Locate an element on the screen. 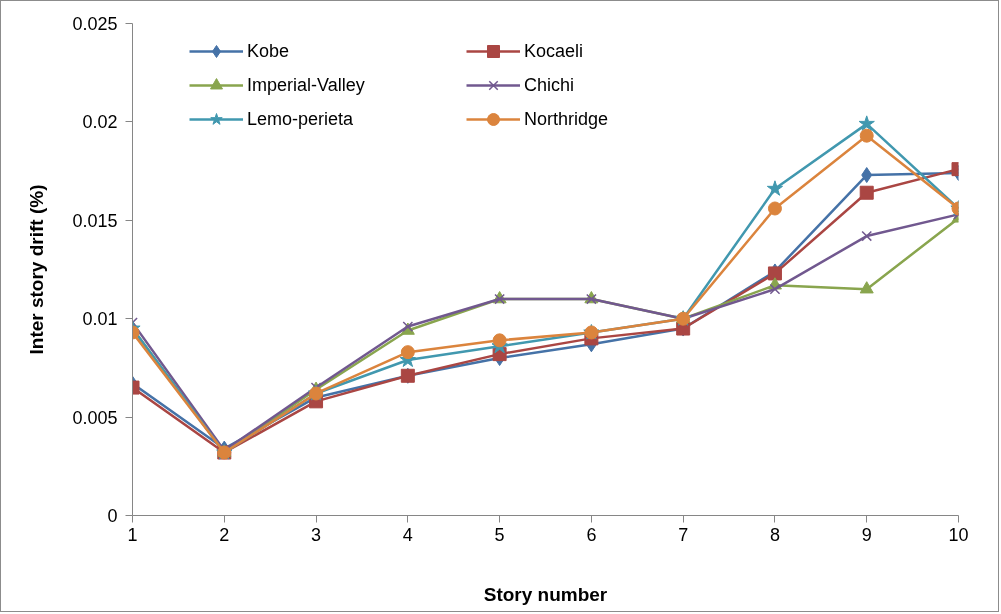 The width and height of the screenshot is (1001, 614). legend-label: Chichi is located at coordinates (550, 85).